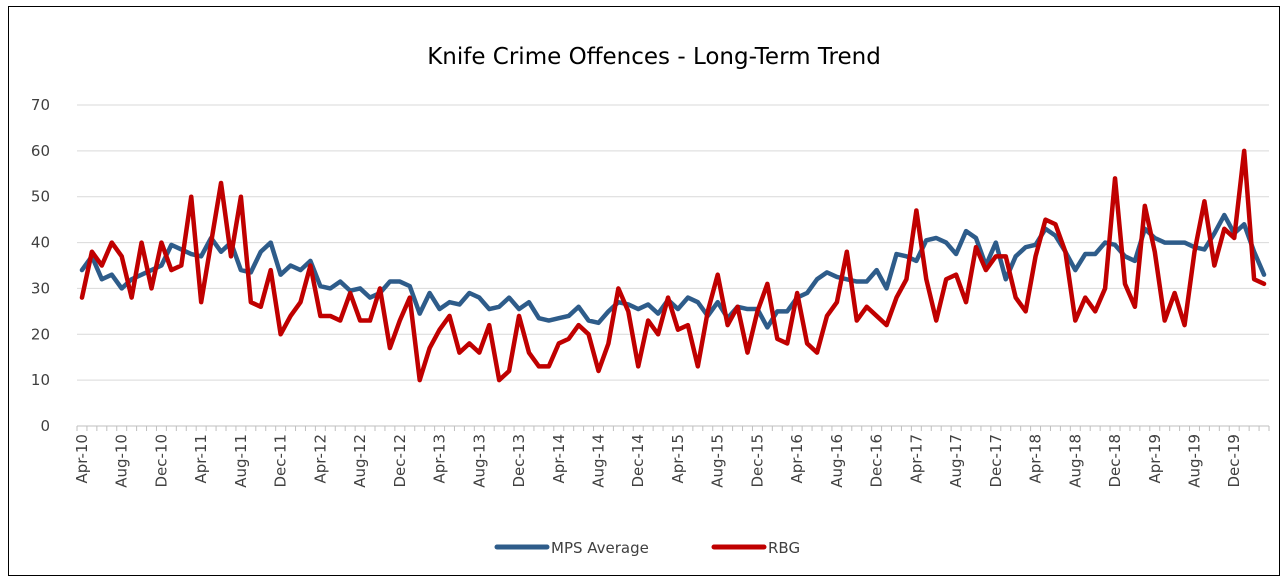  What do you see at coordinates (479, 461) in the screenshot?
I see `x-tick-label: Aug-13` at bounding box center [479, 461].